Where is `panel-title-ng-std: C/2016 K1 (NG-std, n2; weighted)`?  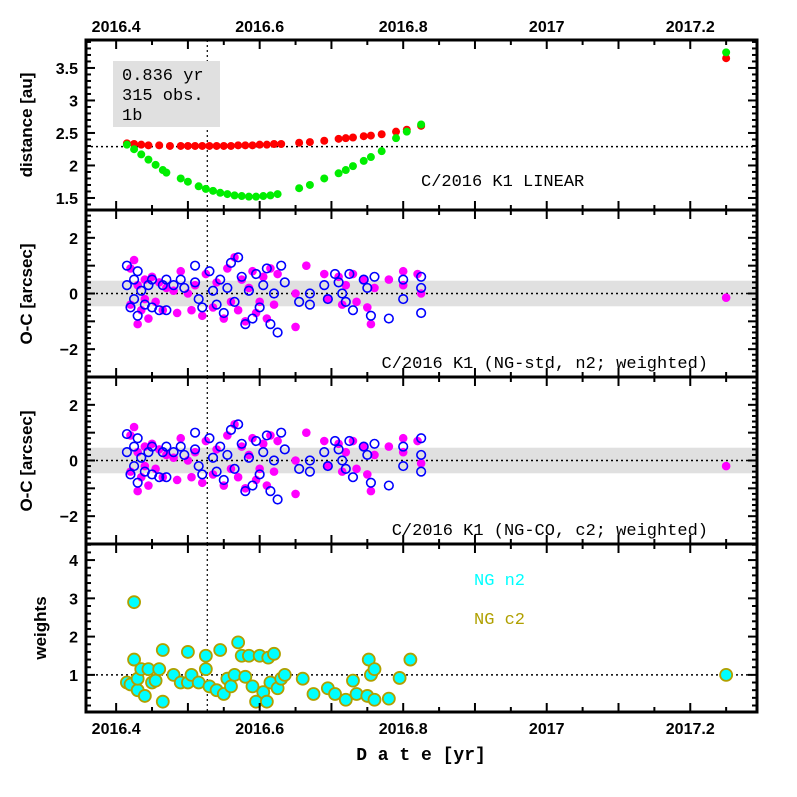 panel-title-ng-std: C/2016 K1 (NG-std, n2; weighted) is located at coordinates (545, 364).